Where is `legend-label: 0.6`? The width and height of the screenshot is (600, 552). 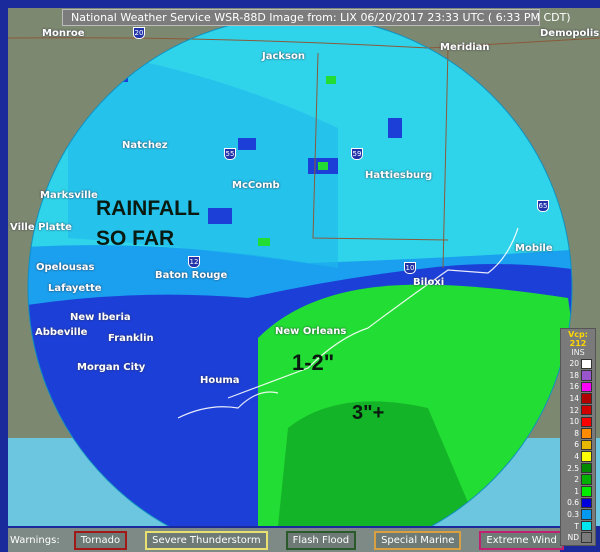
legend-label: 0.6 is located at coordinates (573, 503).